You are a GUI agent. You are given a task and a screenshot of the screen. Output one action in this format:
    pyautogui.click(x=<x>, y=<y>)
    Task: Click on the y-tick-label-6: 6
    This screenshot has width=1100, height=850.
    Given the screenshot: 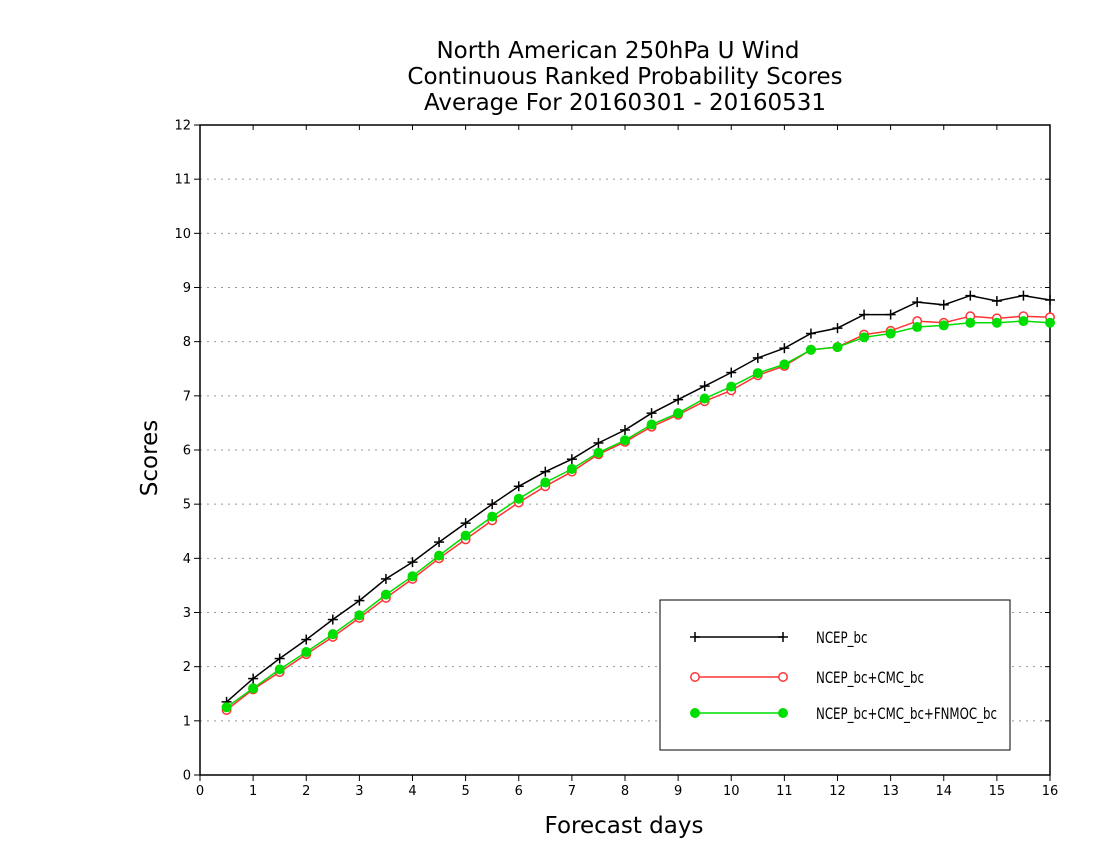 What is the action you would take?
    pyautogui.click(x=187, y=451)
    